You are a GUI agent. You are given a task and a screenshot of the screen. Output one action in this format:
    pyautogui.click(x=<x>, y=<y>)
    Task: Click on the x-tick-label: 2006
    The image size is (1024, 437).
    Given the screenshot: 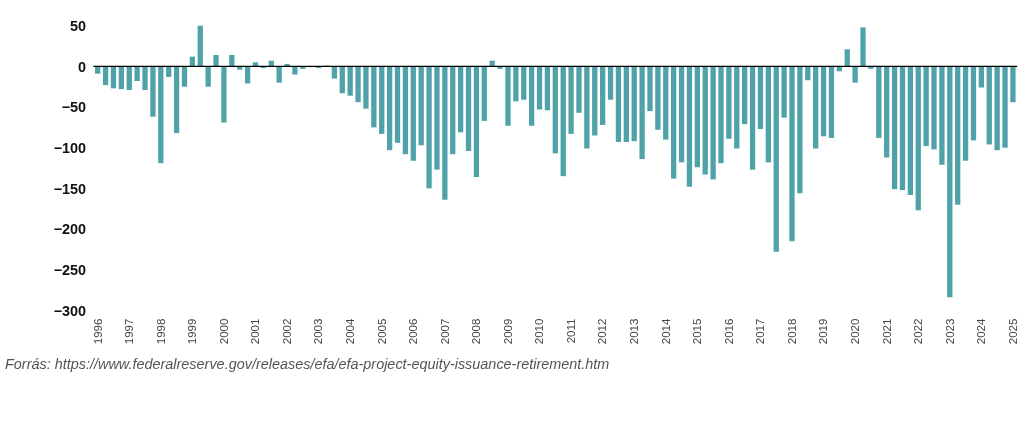 What is the action you would take?
    pyautogui.click(x=413, y=331)
    